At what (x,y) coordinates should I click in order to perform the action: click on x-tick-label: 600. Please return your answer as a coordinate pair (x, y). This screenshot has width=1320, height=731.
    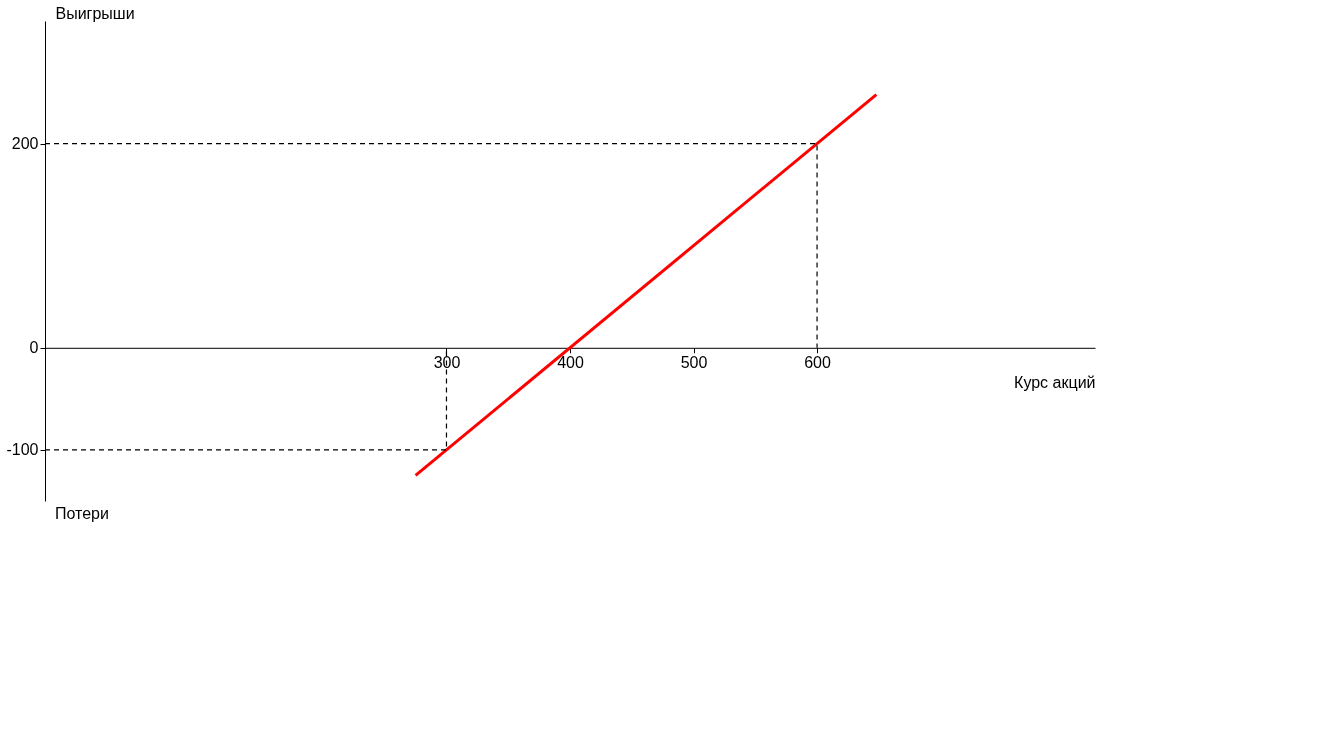
    Looking at the image, I should click on (817, 363).